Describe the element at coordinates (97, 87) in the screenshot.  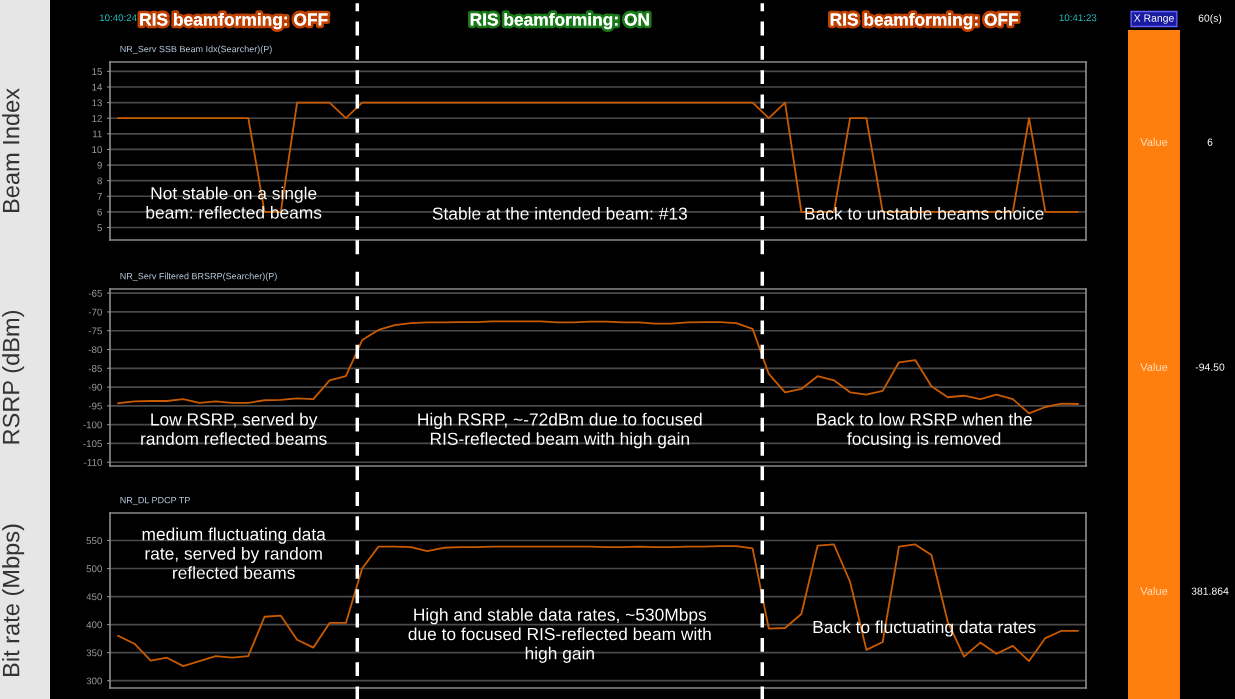
I see `y-tick-label: 14` at that location.